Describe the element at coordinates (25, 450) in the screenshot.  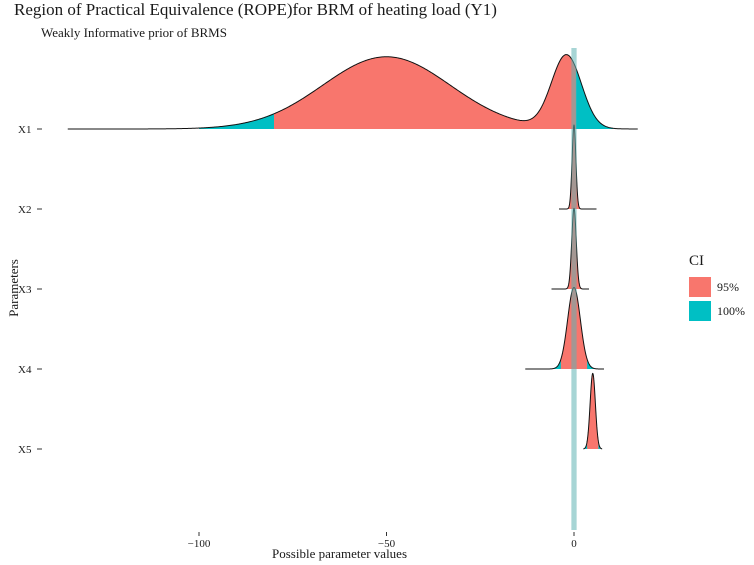
I see `y-tick-label-x5: X5` at that location.